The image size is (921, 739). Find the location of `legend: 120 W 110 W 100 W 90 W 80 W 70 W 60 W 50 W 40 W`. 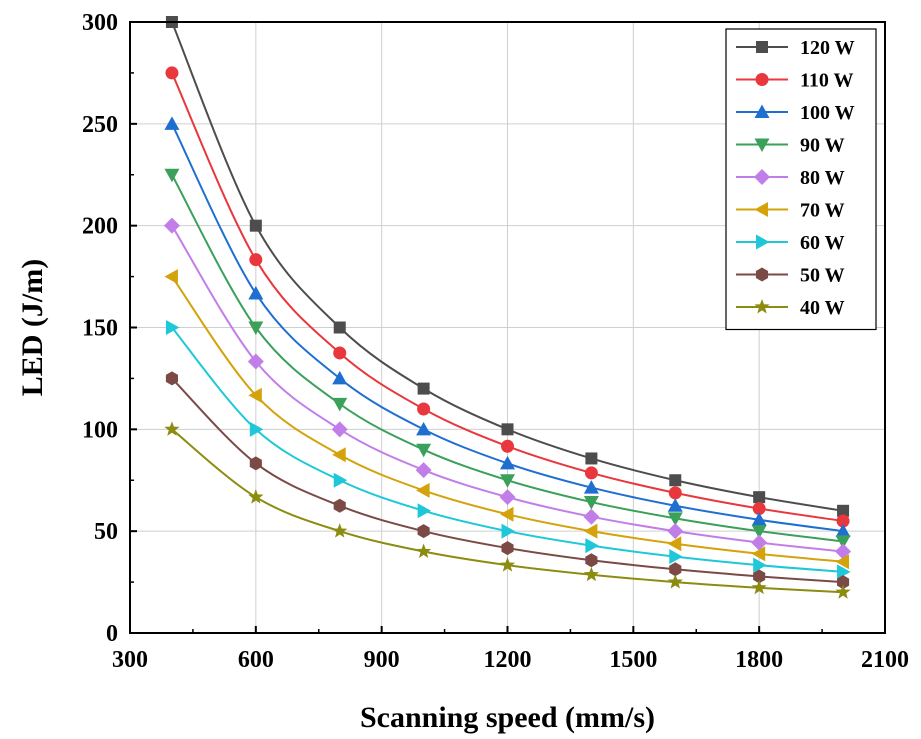

legend: 120 W 110 W 100 W 90 W 80 W 70 W 60 W 50 W 40 W is located at coordinates (801, 179).